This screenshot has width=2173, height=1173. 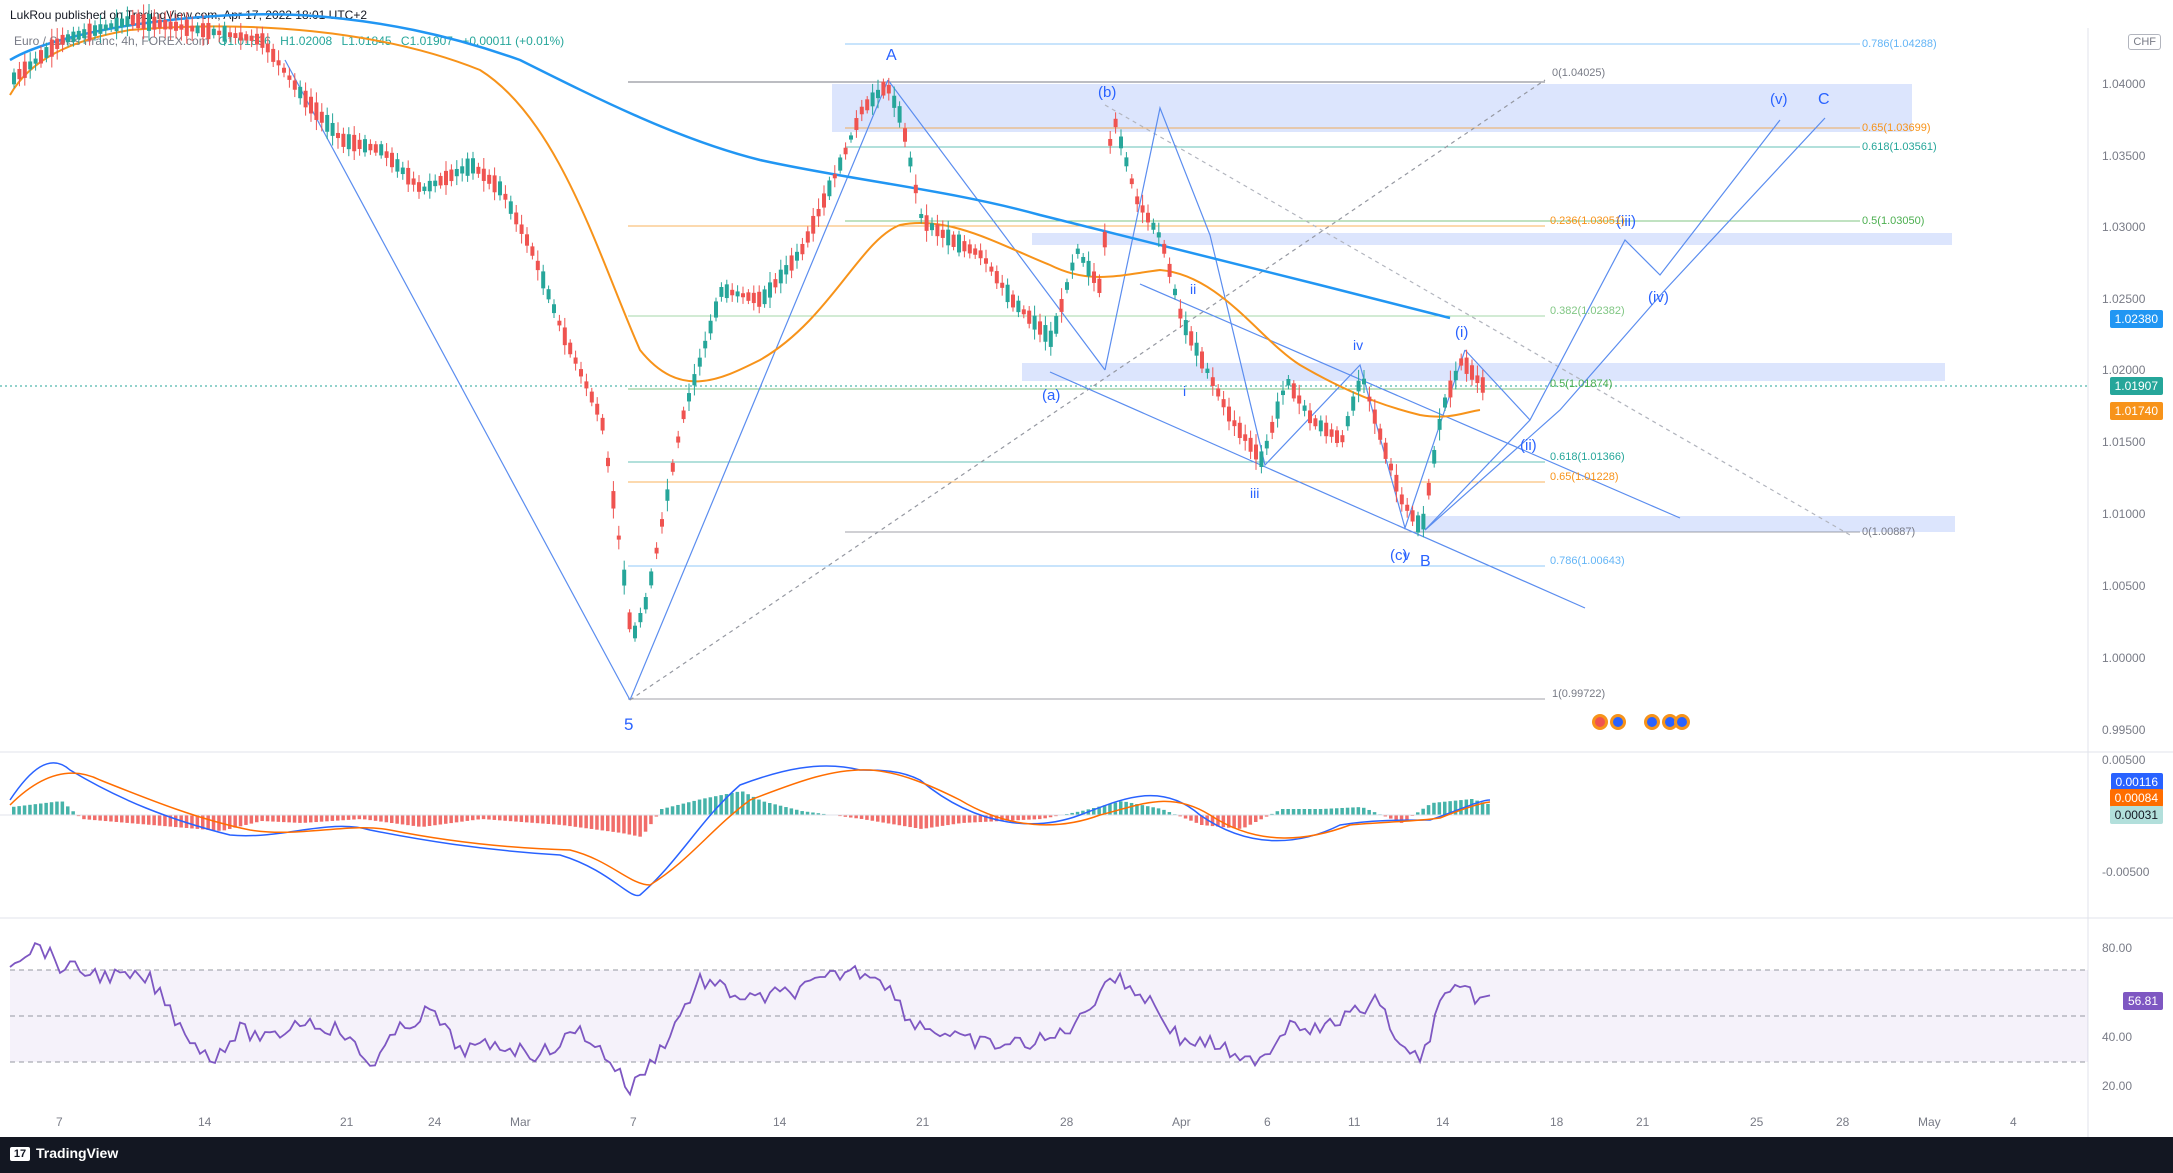 What do you see at coordinates (64, 1153) in the screenshot?
I see `tradingview-logo: 17 TradingView` at bounding box center [64, 1153].